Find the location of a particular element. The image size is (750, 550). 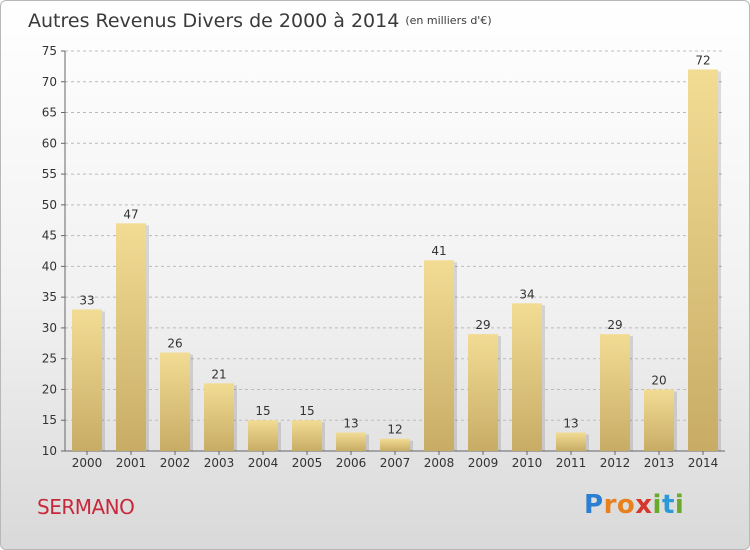

commune-name: SERMANO is located at coordinates (86, 507).